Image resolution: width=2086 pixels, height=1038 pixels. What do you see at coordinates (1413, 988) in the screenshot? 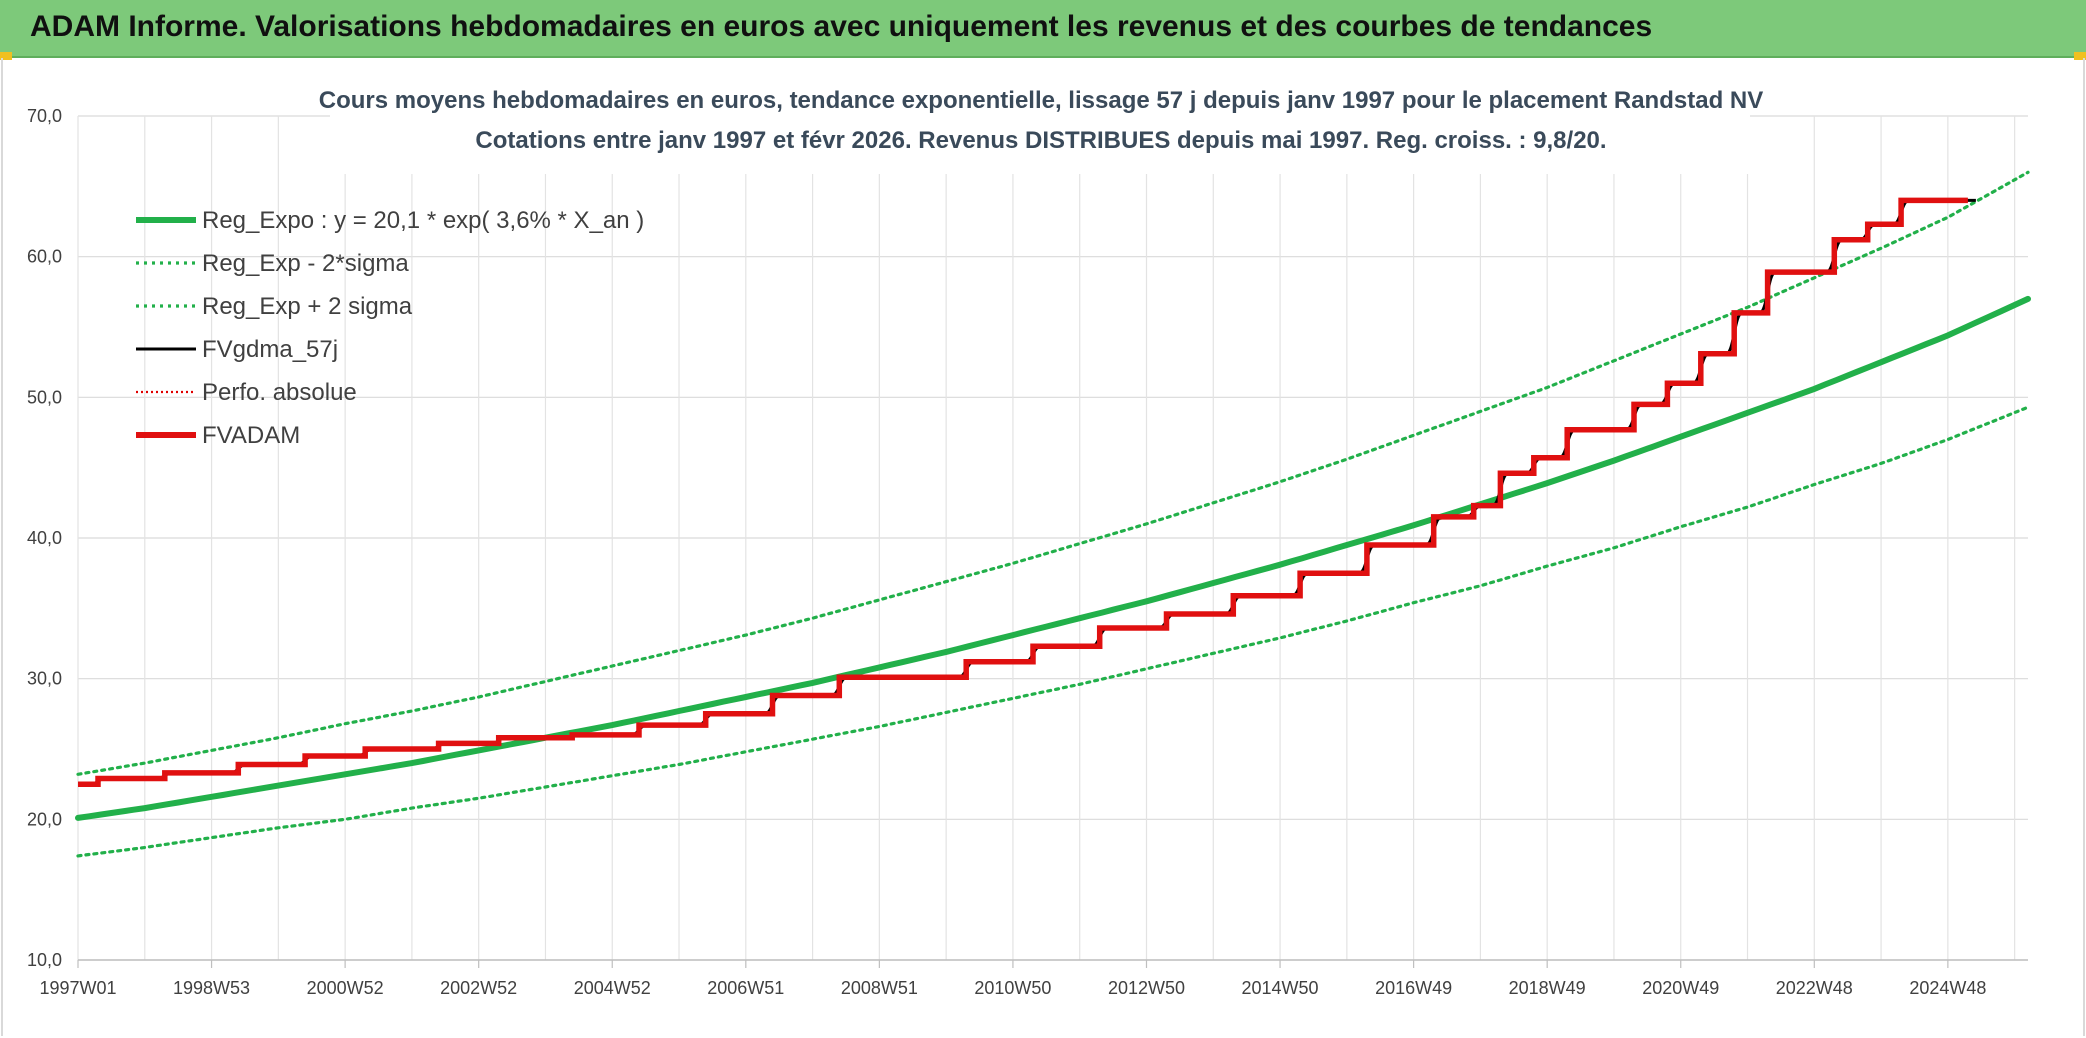
I see `x-tick-label: 2016W49` at bounding box center [1413, 988].